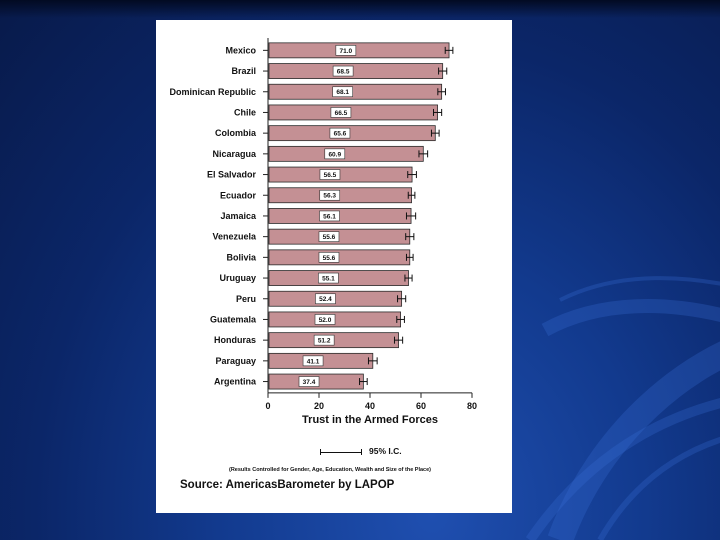 The height and width of the screenshot is (540, 720). Describe the element at coordinates (370, 406) in the screenshot. I see `x-tick-label: 40` at that location.